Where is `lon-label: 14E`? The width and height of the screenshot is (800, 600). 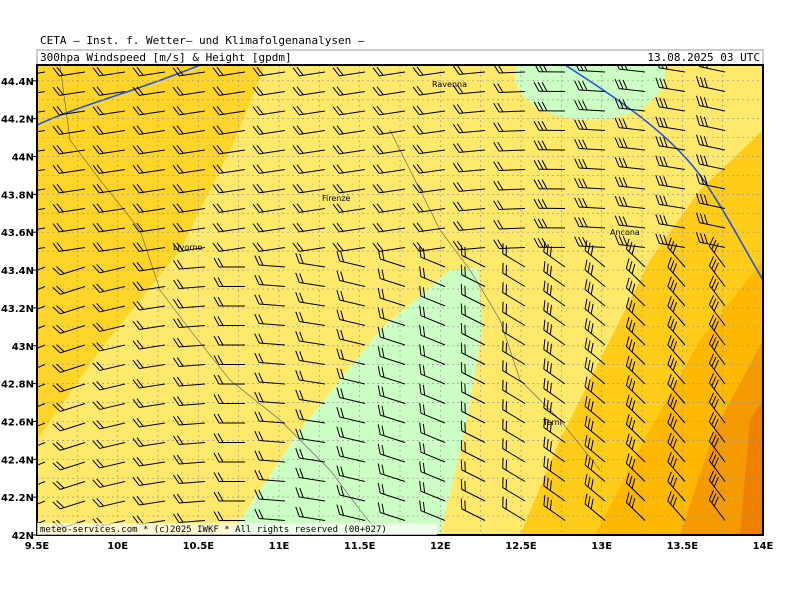
lon-label: 14E is located at coordinates (763, 546).